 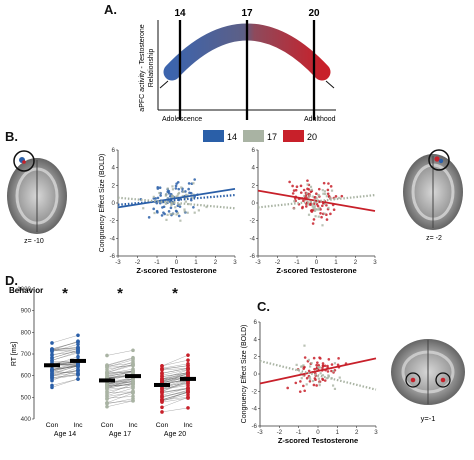 What do you see at coordinates (26, 354) in the screenshot?
I see `y-tick-label: 700` at bounding box center [26, 354].